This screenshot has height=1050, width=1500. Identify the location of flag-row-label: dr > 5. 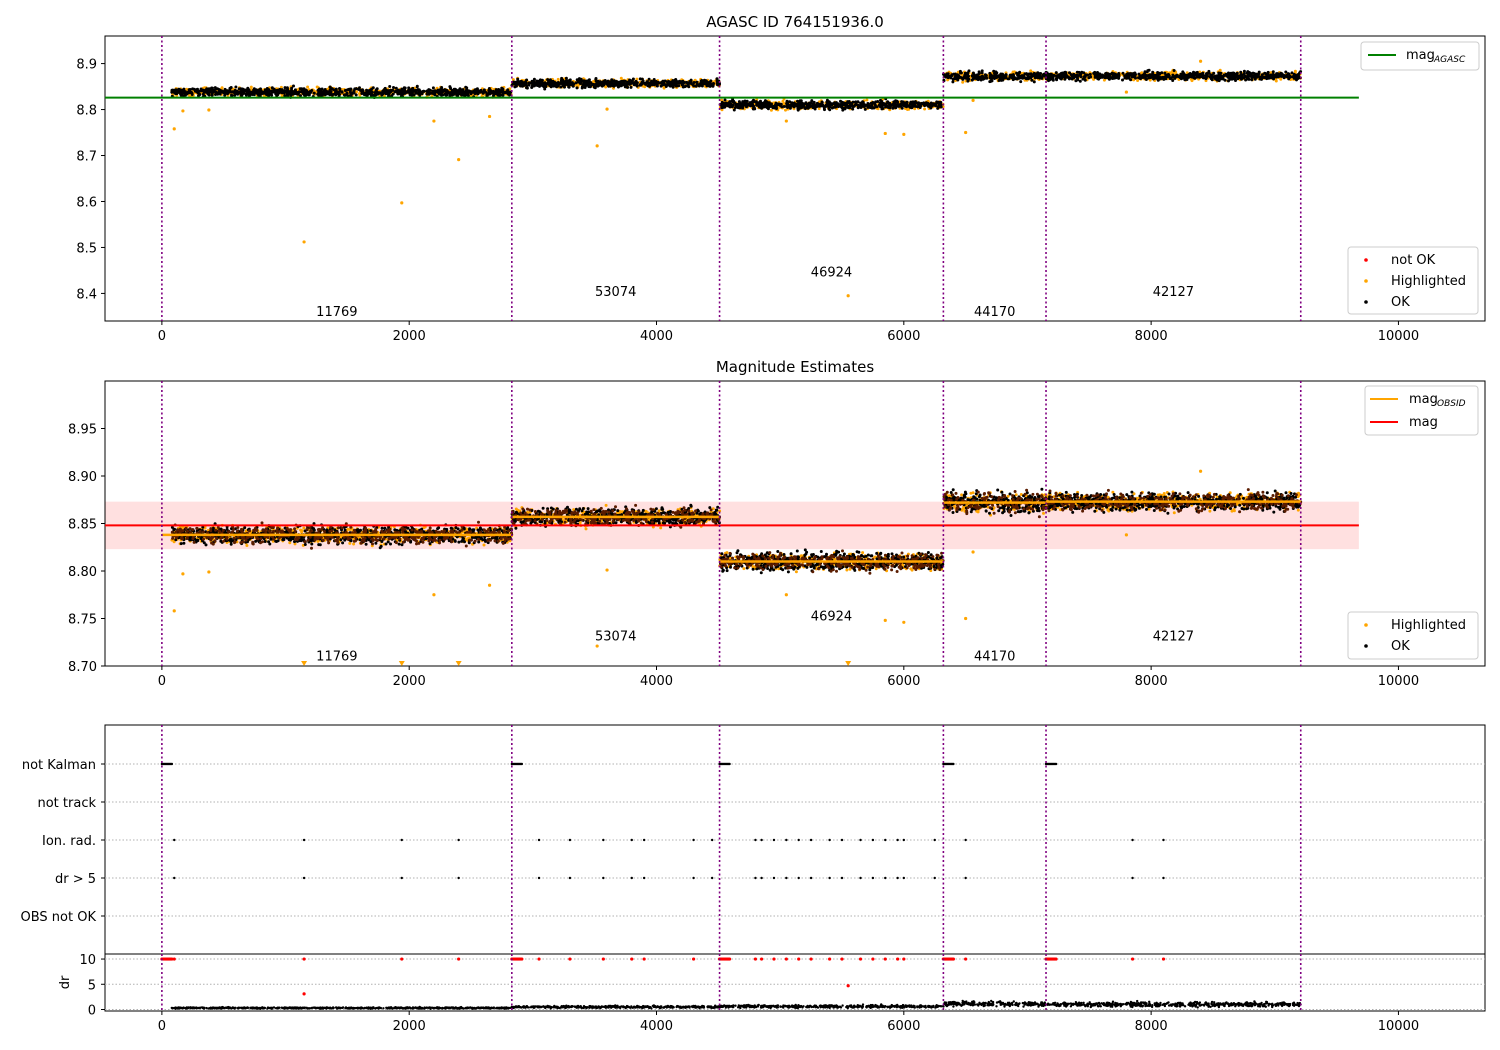
(75, 879).